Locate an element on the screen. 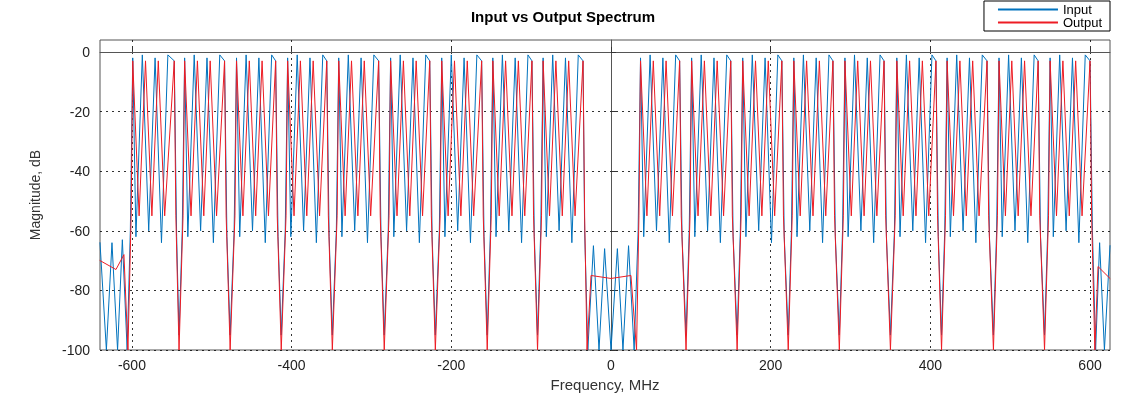  legend-label: Output is located at coordinates (1082, 22).